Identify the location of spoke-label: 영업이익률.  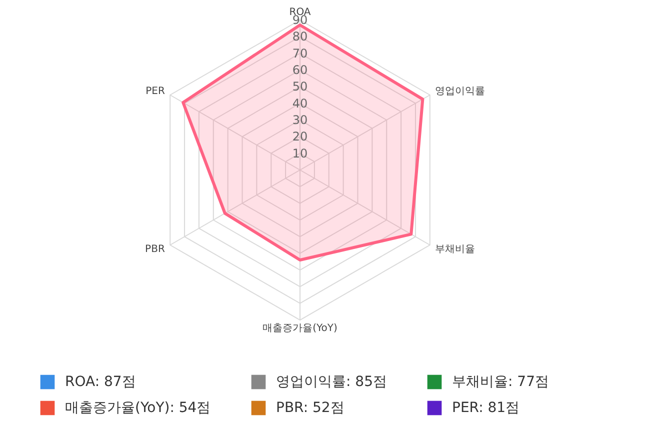
(460, 91).